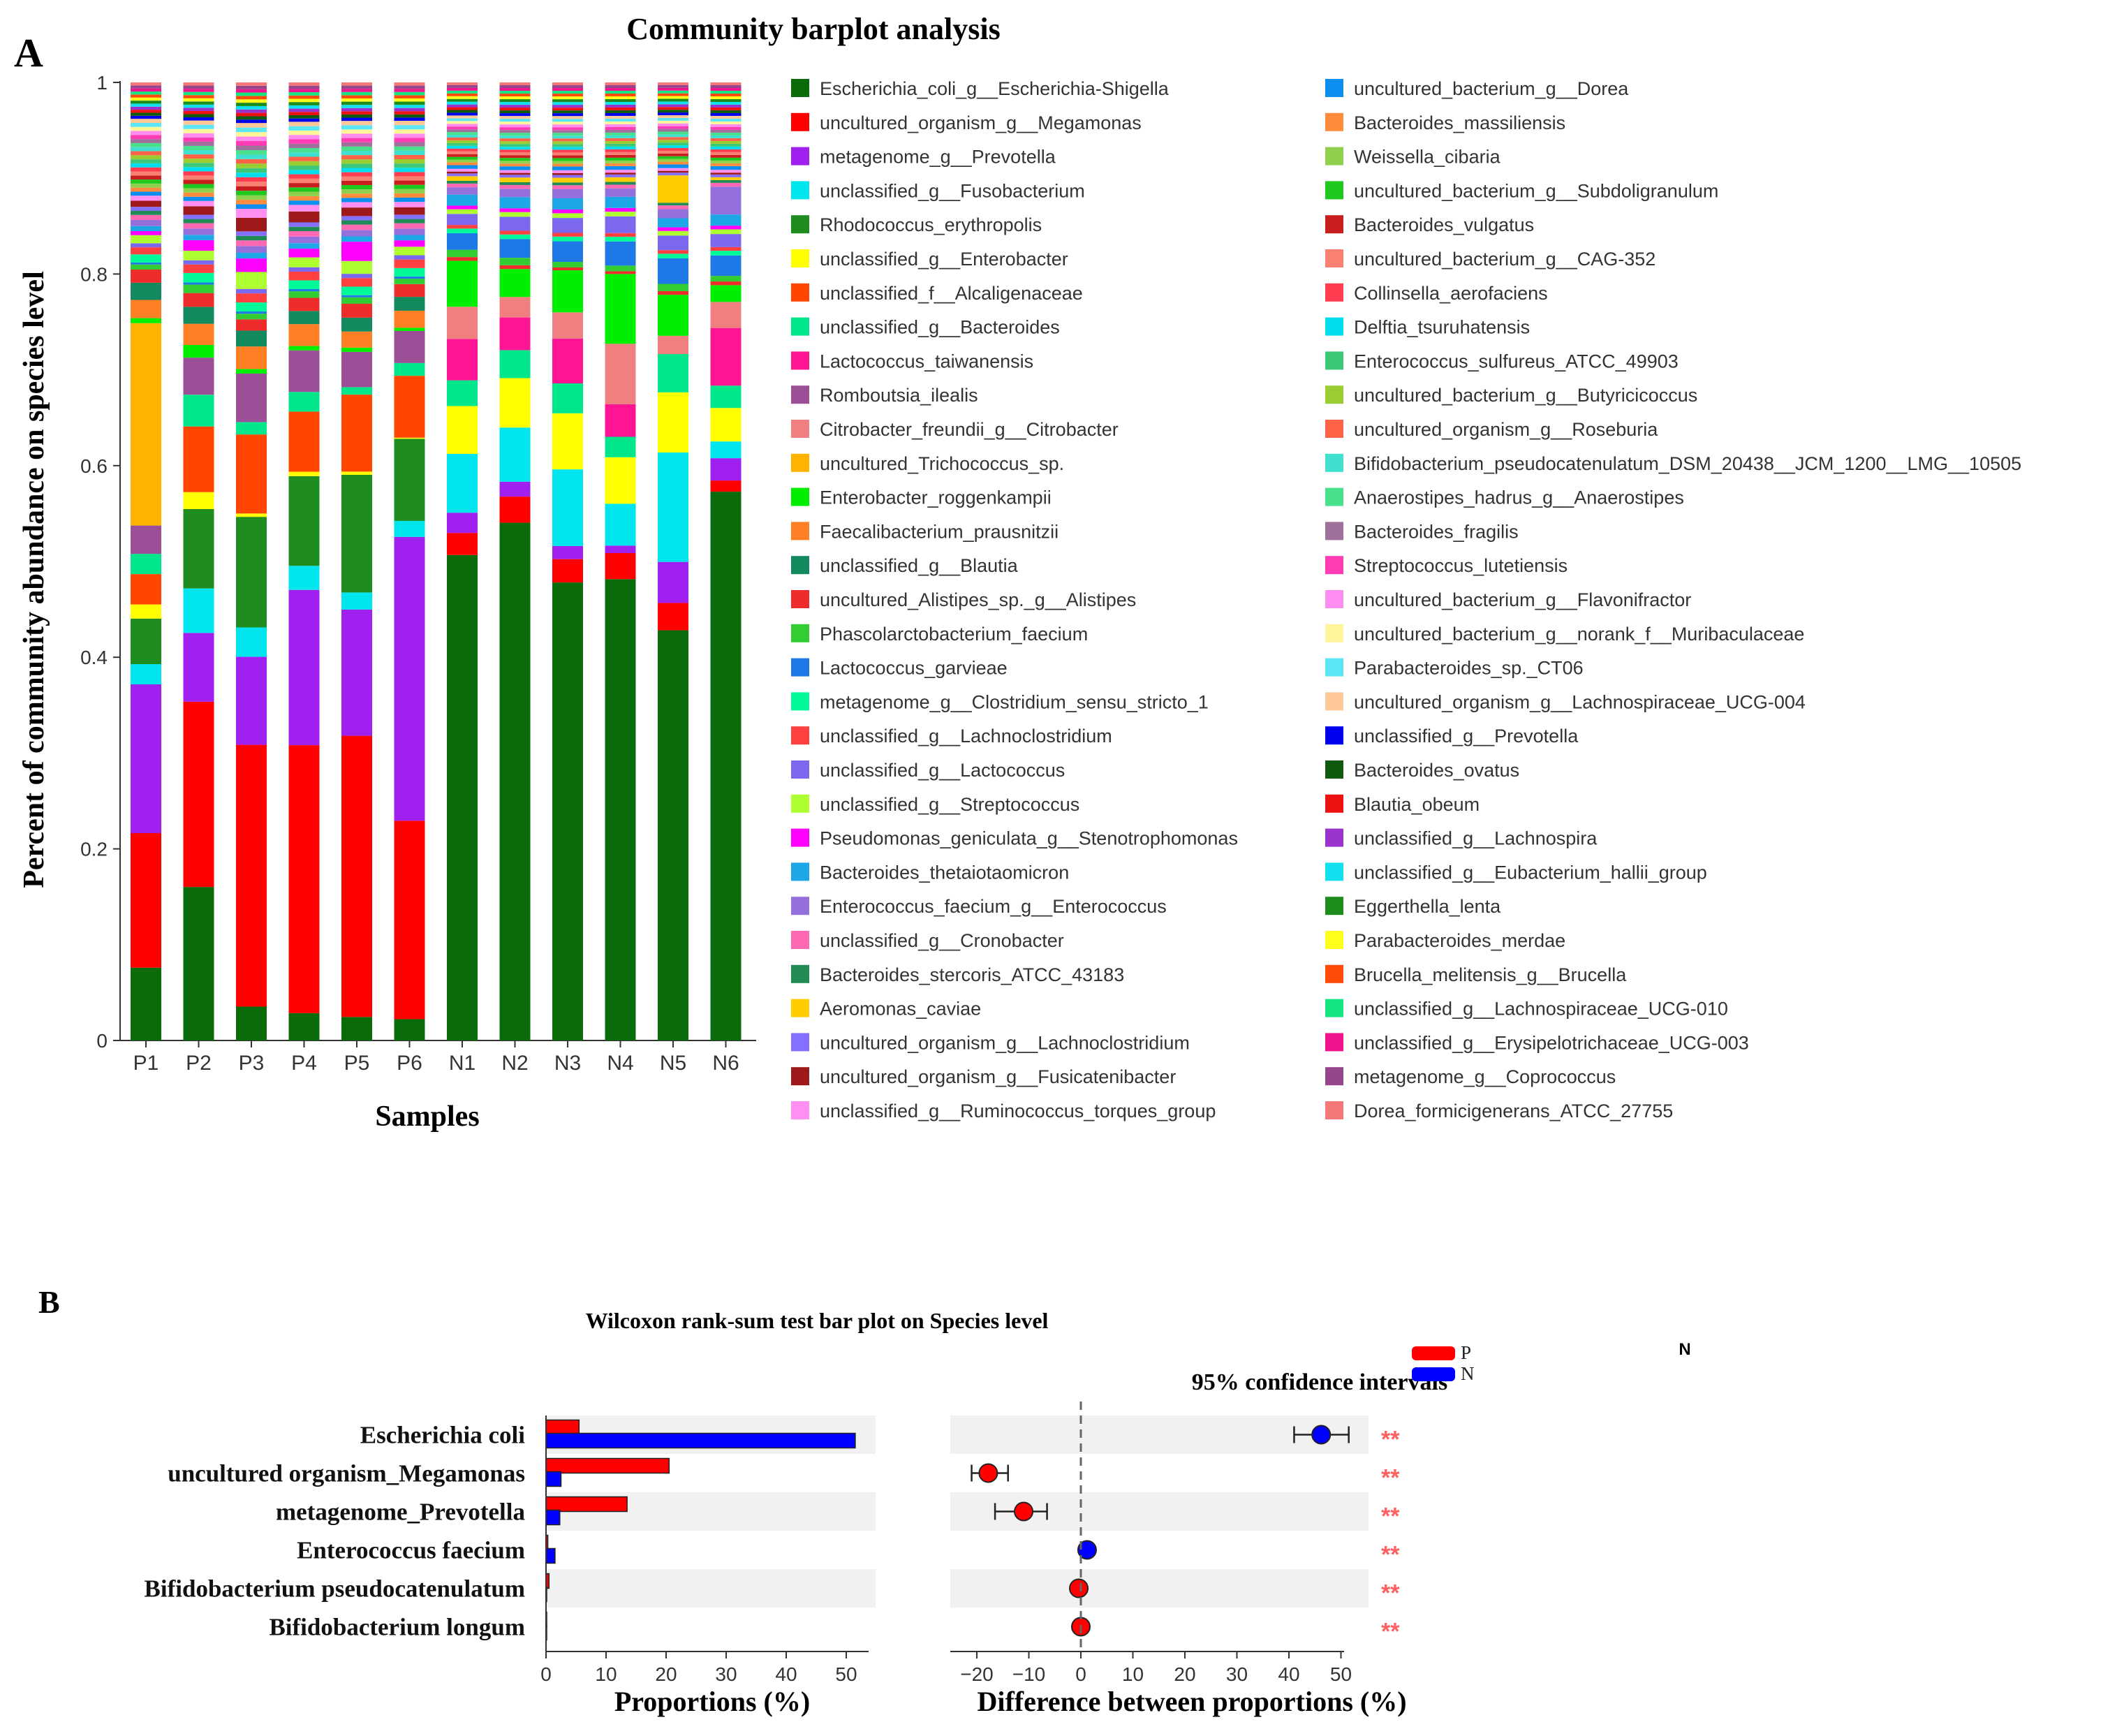 This screenshot has height=1736, width=2124. I want to click on x-tick-label: P3, so click(252, 1063).